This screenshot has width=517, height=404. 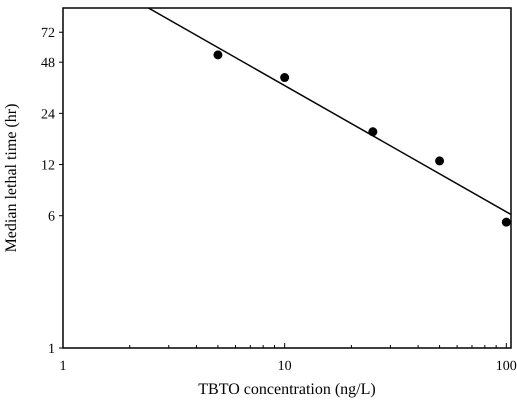 What do you see at coordinates (51, 217) in the screenshot?
I see `y-tick-label: 6` at bounding box center [51, 217].